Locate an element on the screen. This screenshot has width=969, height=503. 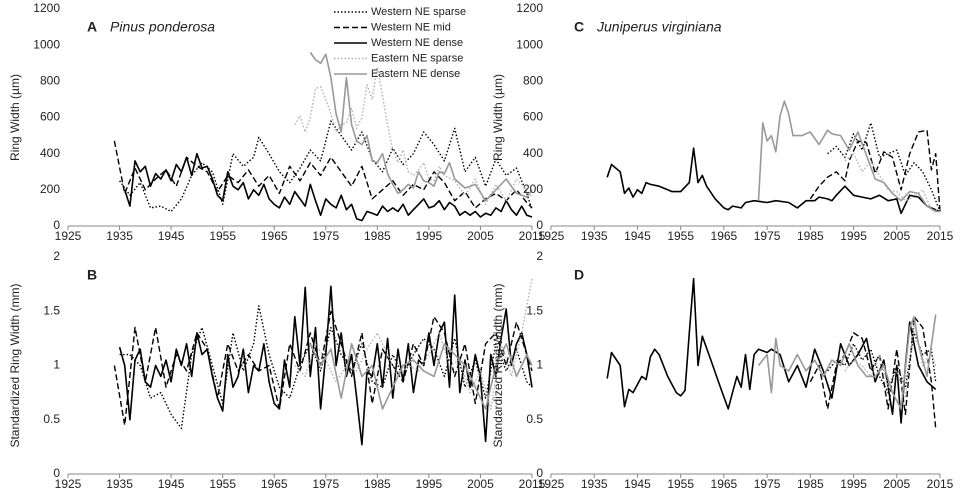
legend-label: Western NE mid is located at coordinates (411, 27).